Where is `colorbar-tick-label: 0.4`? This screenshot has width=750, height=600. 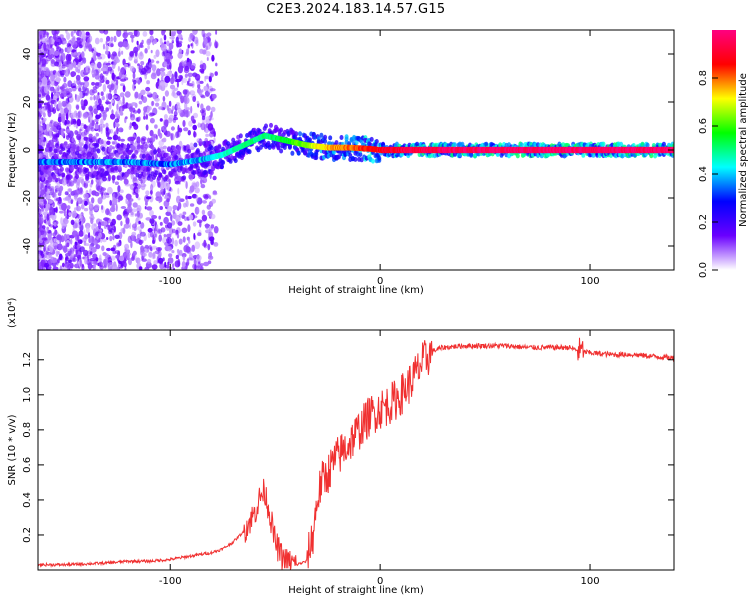 colorbar-tick-label: 0.4 is located at coordinates (703, 174).